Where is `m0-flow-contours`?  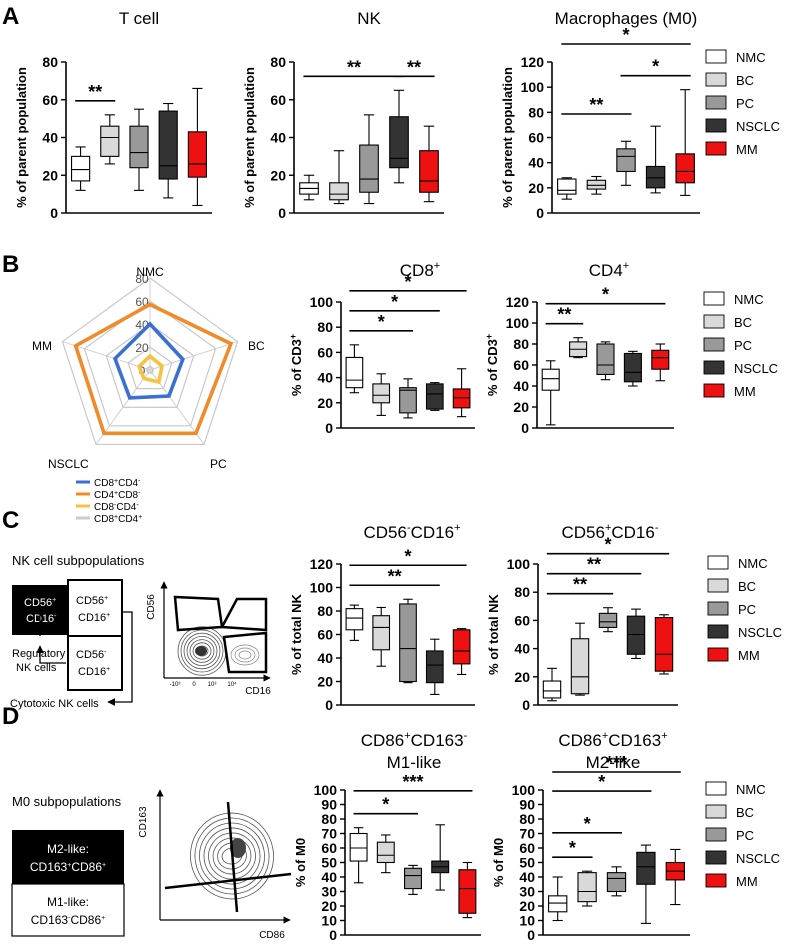
m0-flow-contours is located at coordinates (232, 856).